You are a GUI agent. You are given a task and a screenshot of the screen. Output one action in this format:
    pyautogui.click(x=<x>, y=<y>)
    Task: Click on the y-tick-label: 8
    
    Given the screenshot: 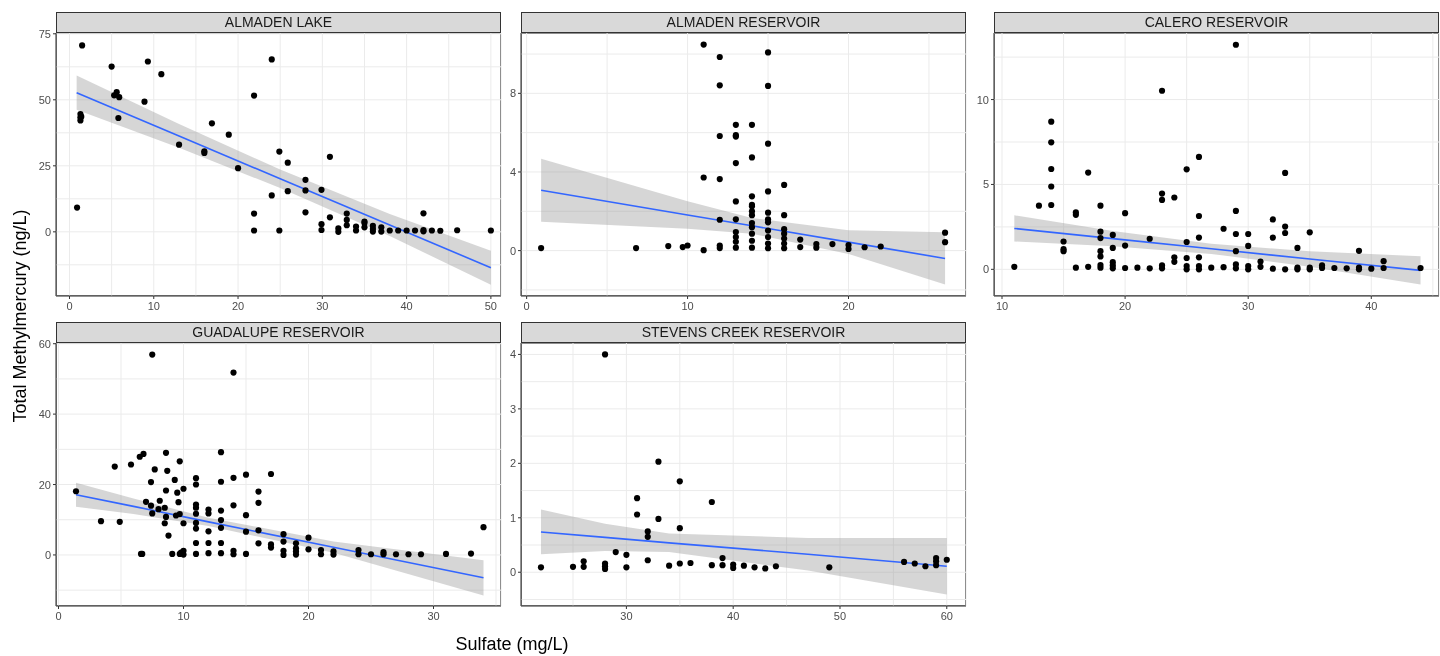 What is the action you would take?
    pyautogui.click(x=512, y=93)
    